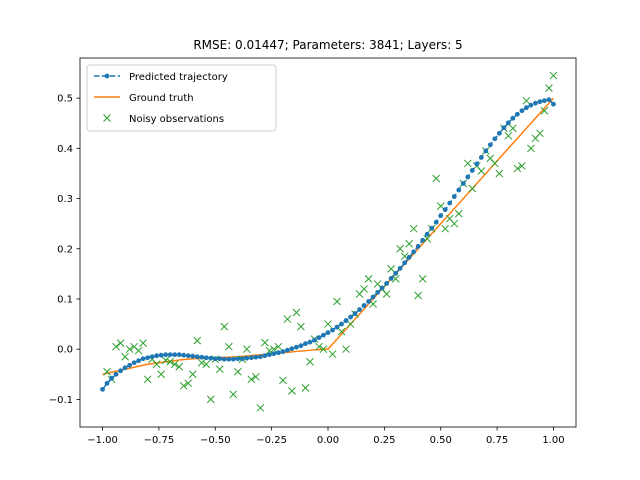  What do you see at coordinates (178, 77) in the screenshot?
I see `legend-label-predicted: Predicted trajectory` at bounding box center [178, 77].